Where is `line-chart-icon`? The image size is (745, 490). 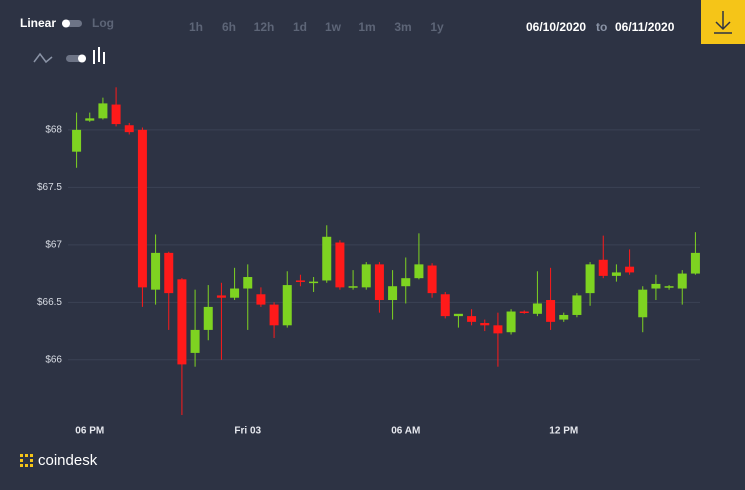 line-chart-icon is located at coordinates (43, 58).